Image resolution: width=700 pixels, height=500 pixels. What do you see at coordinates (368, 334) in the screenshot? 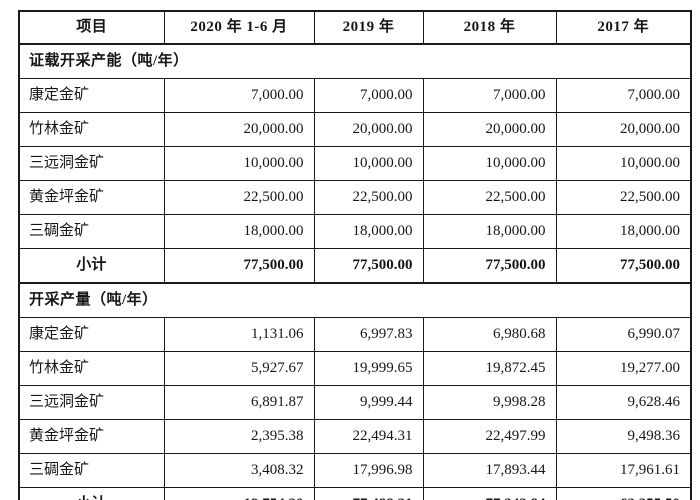
I see `value-cell: 6,997.83` at bounding box center [368, 334].